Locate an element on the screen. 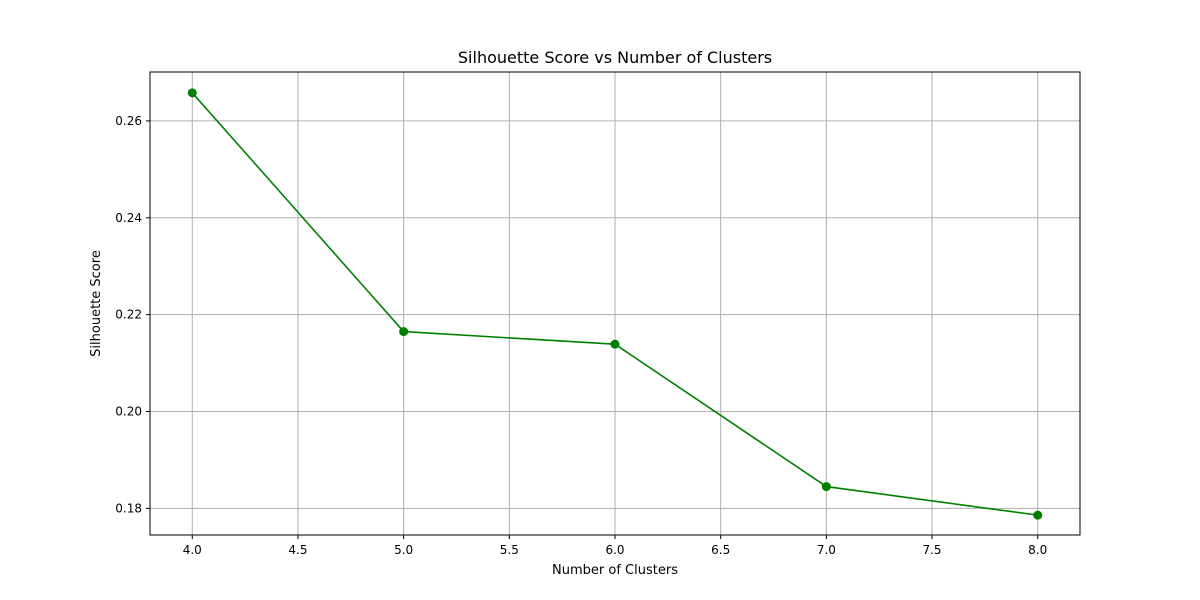 This screenshot has width=1200, height=600. x-tick-label: 6.0 is located at coordinates (614, 550).